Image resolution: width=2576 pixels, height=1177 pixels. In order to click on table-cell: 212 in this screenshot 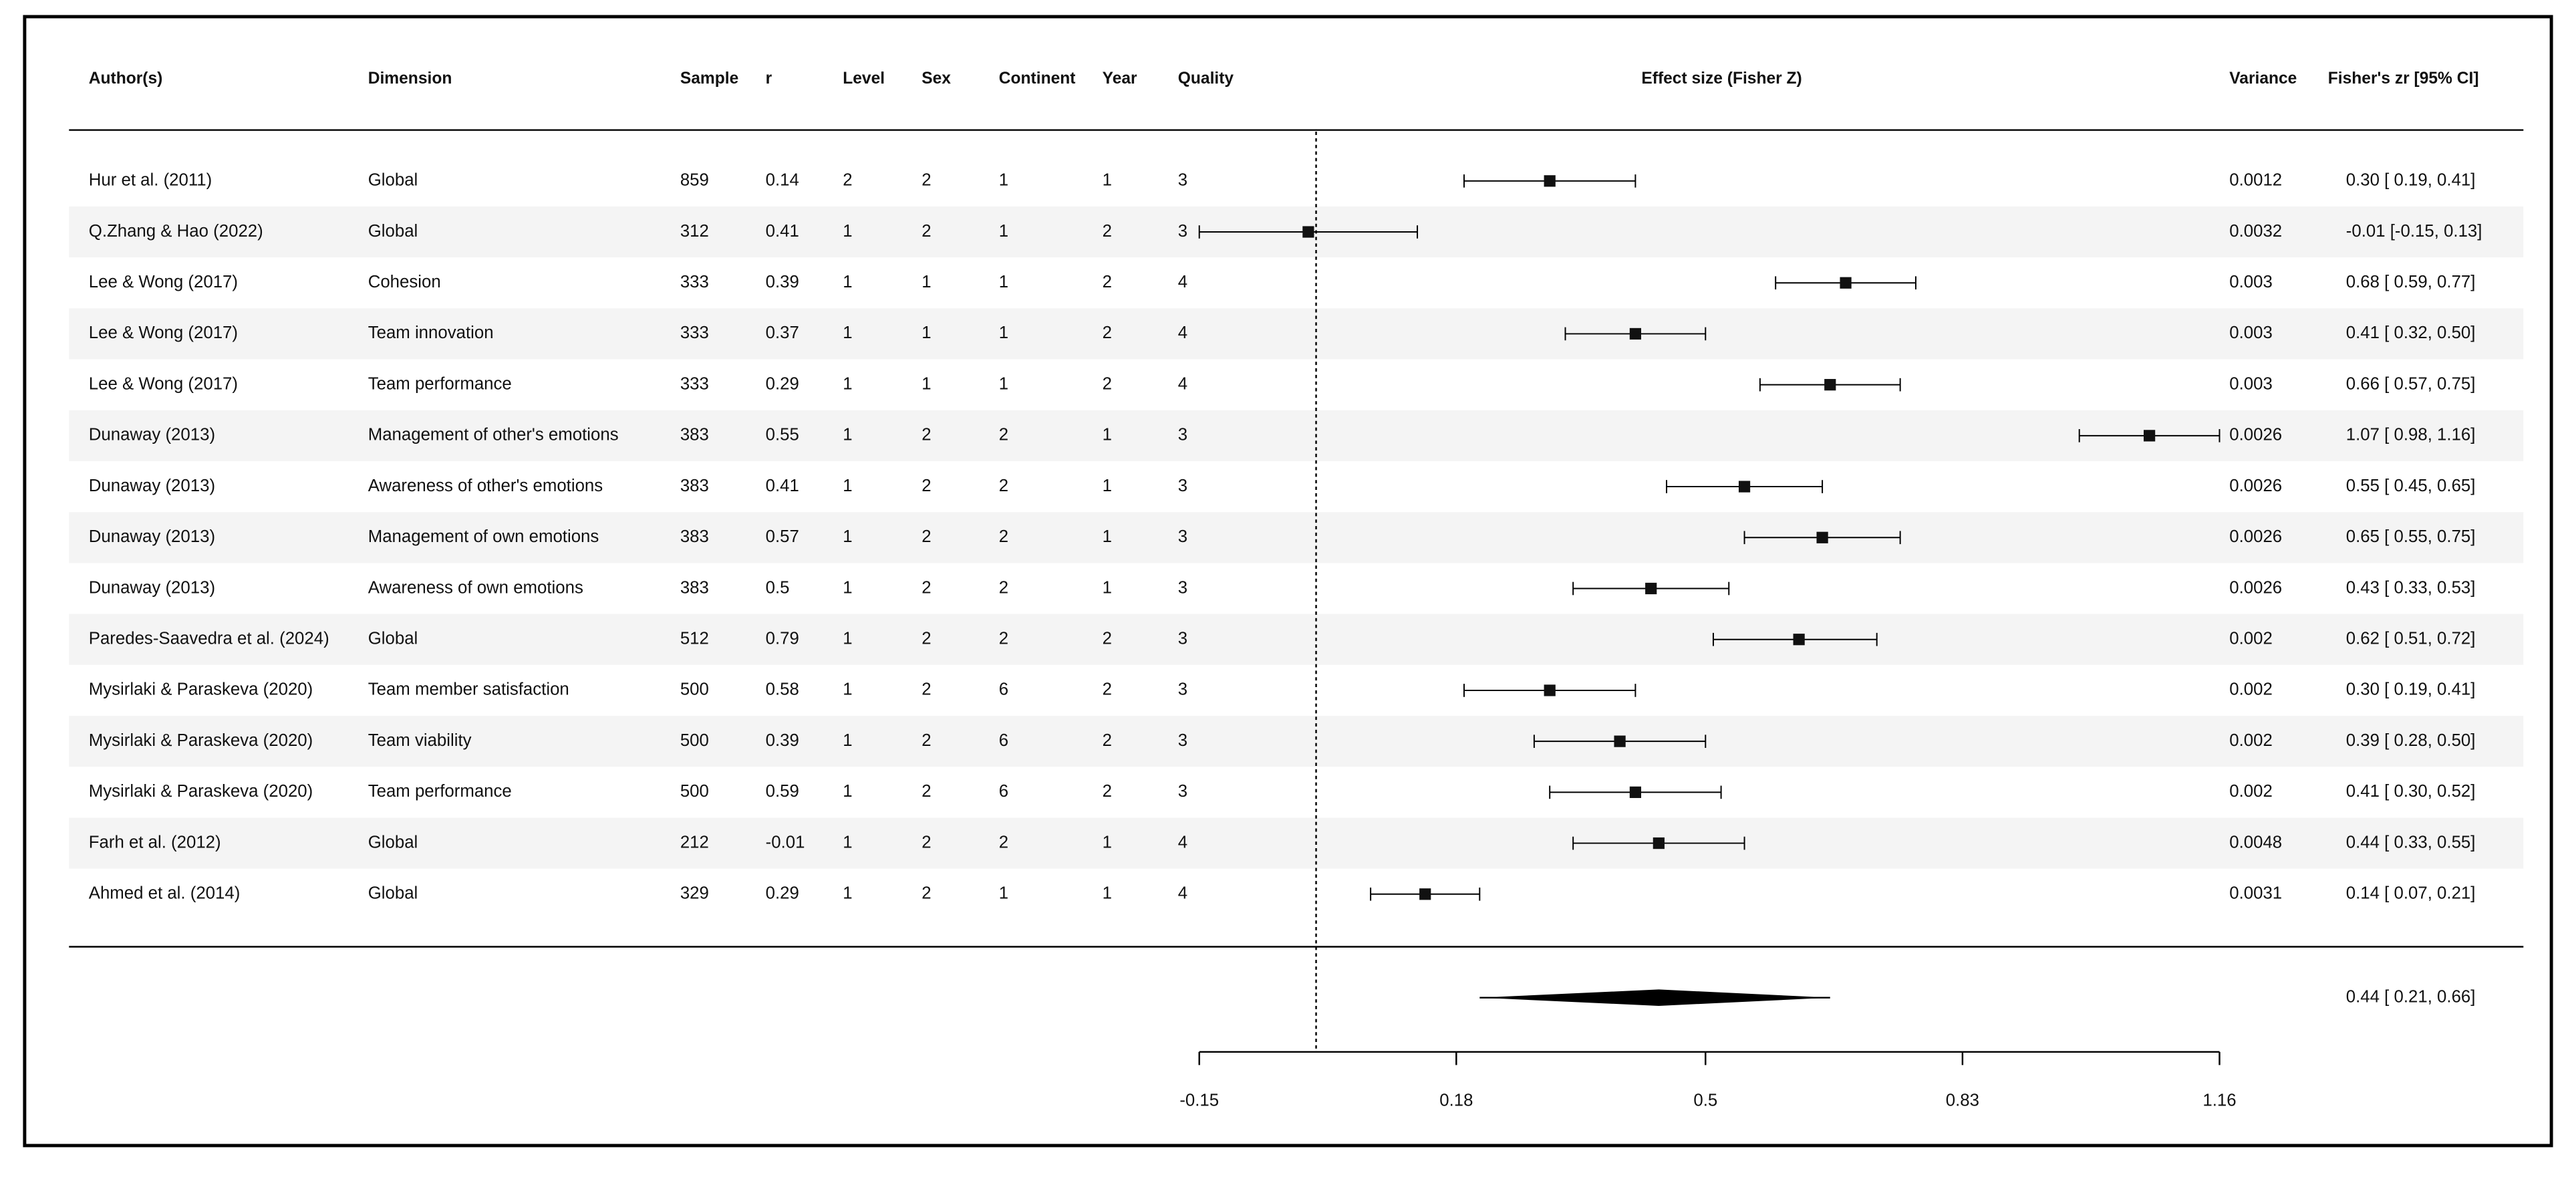, I will do `click(694, 842)`.